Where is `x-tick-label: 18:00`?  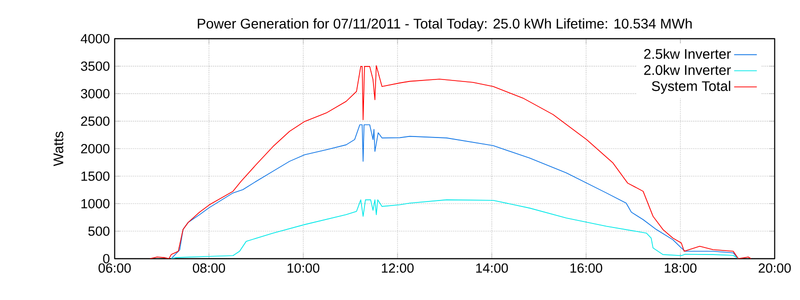
x-tick-label: 18:00 is located at coordinates (680, 268).